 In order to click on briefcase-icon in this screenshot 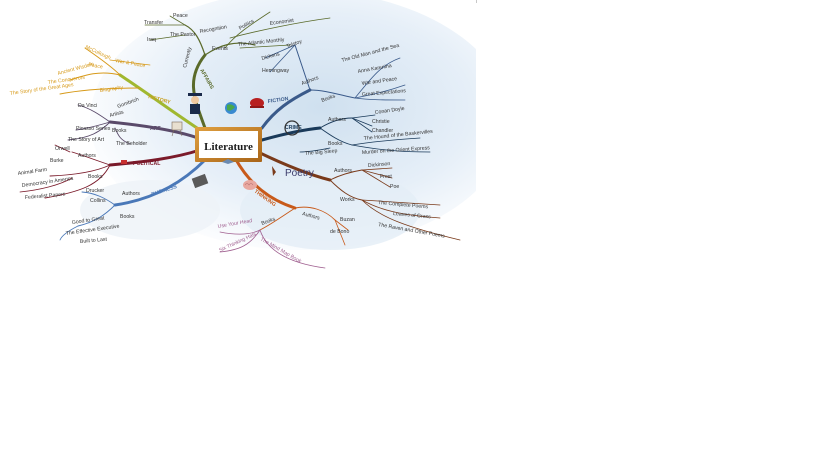, I will do `click(200, 181)`.